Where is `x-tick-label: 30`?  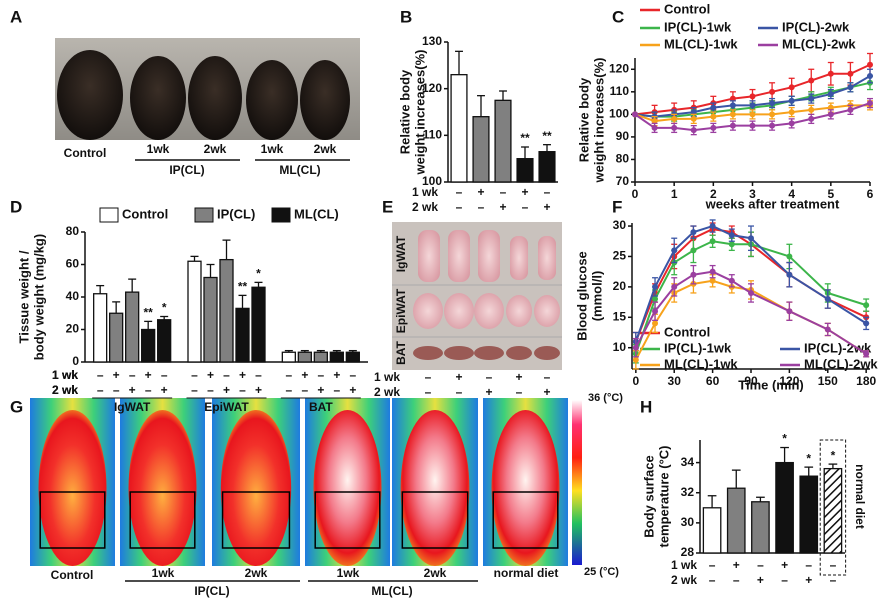
x-tick-label: 30 is located at coordinates (675, 381).